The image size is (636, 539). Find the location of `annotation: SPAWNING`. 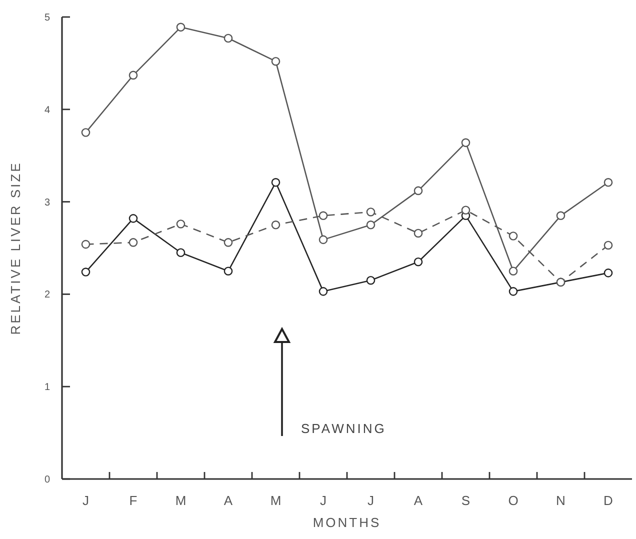

annotation: SPAWNING is located at coordinates (343, 428).